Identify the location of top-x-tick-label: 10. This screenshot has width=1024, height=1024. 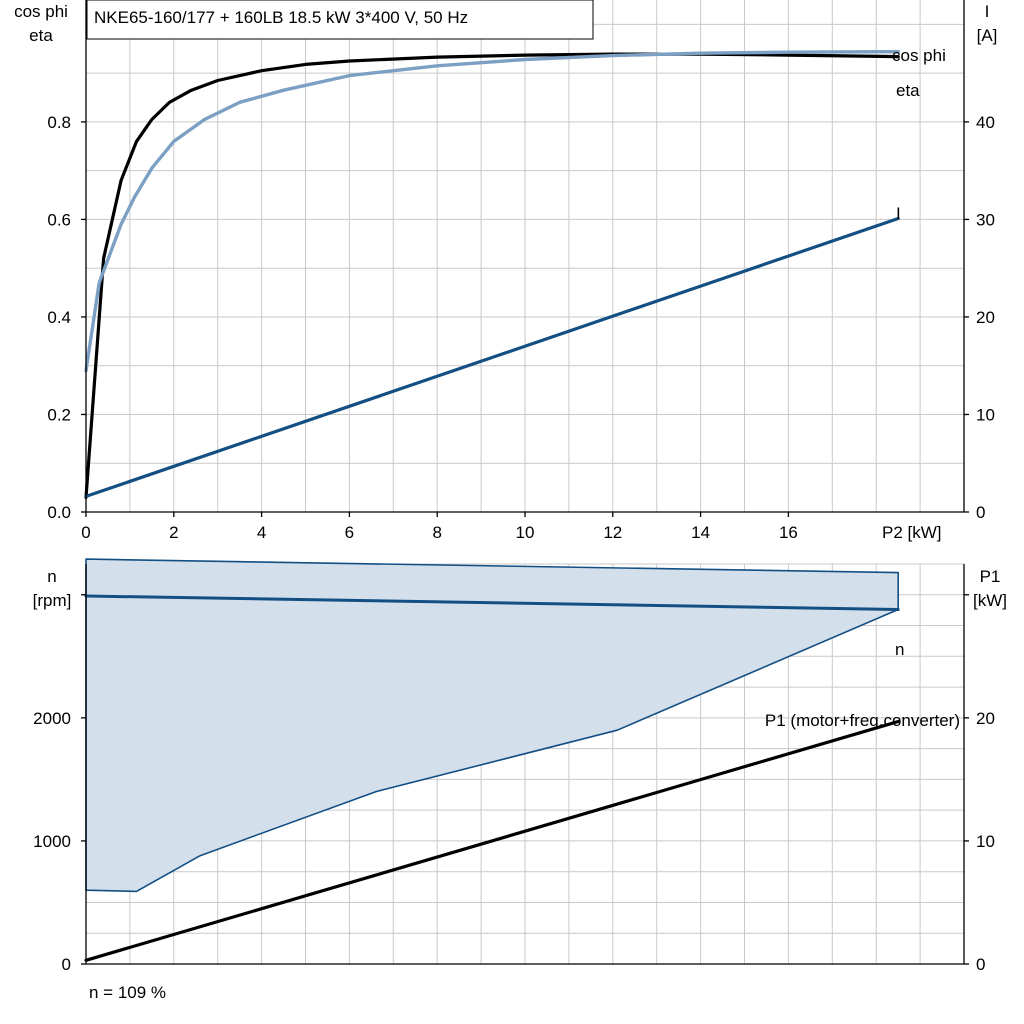
(525, 532).